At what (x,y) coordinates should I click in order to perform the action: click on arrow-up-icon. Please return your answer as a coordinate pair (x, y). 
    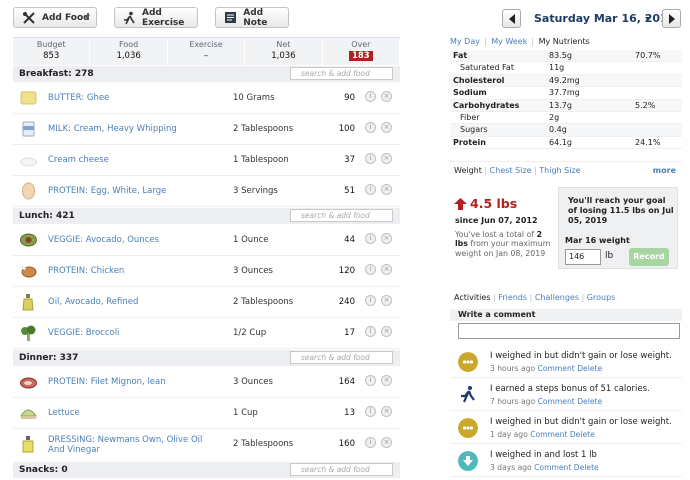
    Looking at the image, I should click on (460, 203).